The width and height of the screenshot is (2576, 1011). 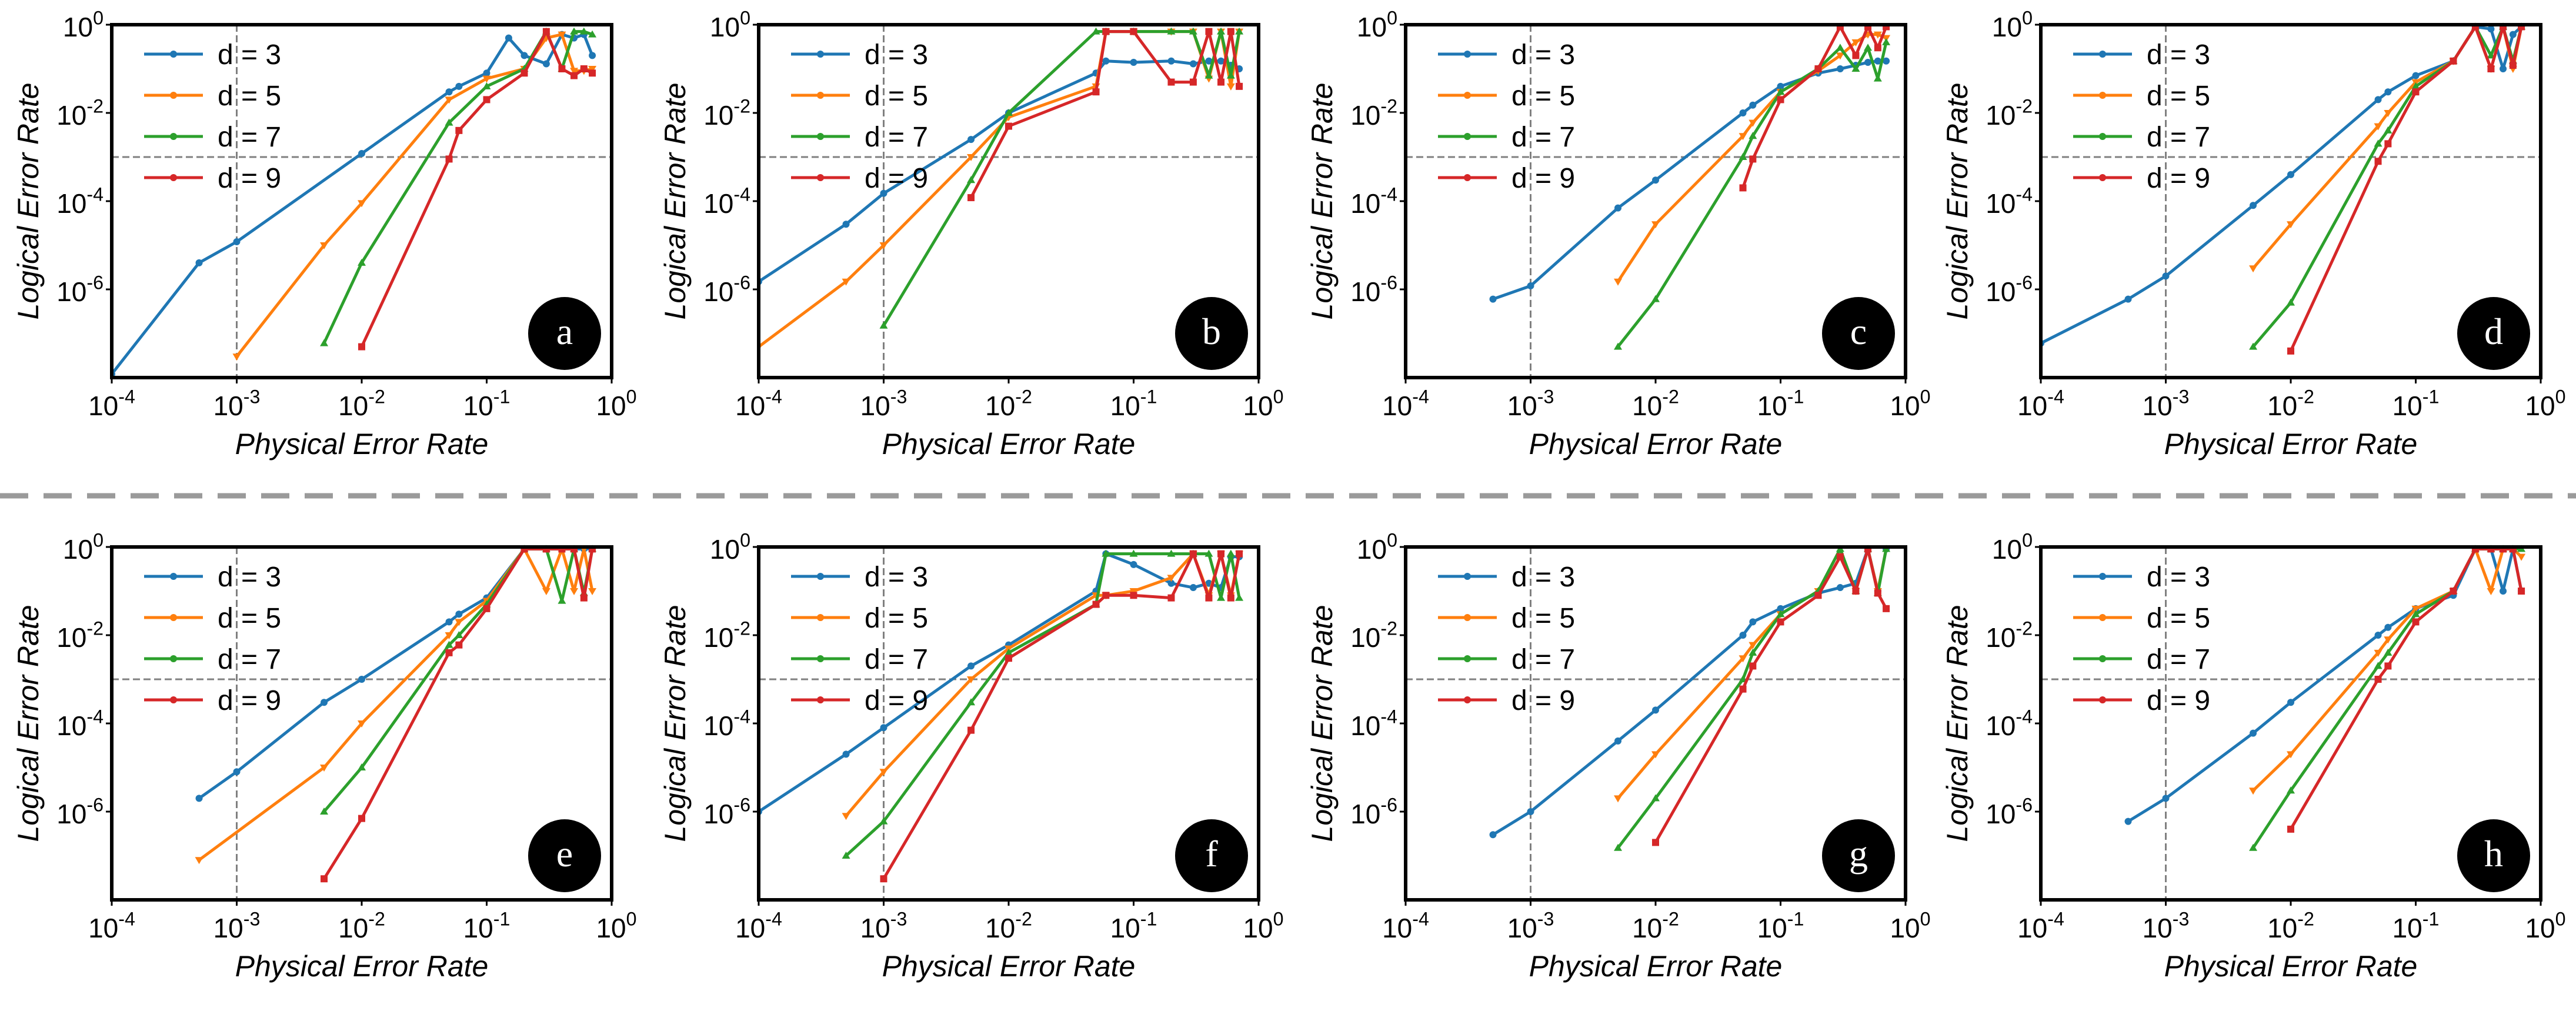 What do you see at coordinates (80, 201) in the screenshot?
I see `y-tick-label: 10⁻⁴` at bounding box center [80, 201].